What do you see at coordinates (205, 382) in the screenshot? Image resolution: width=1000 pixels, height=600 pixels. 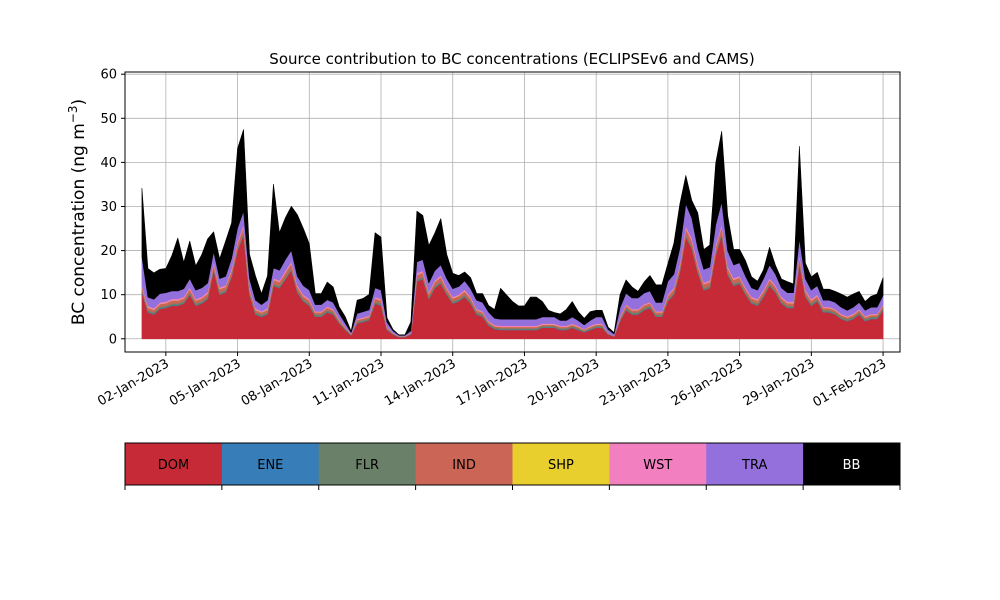 I see `x-tick-label-1: 05-Jan-2023` at bounding box center [205, 382].